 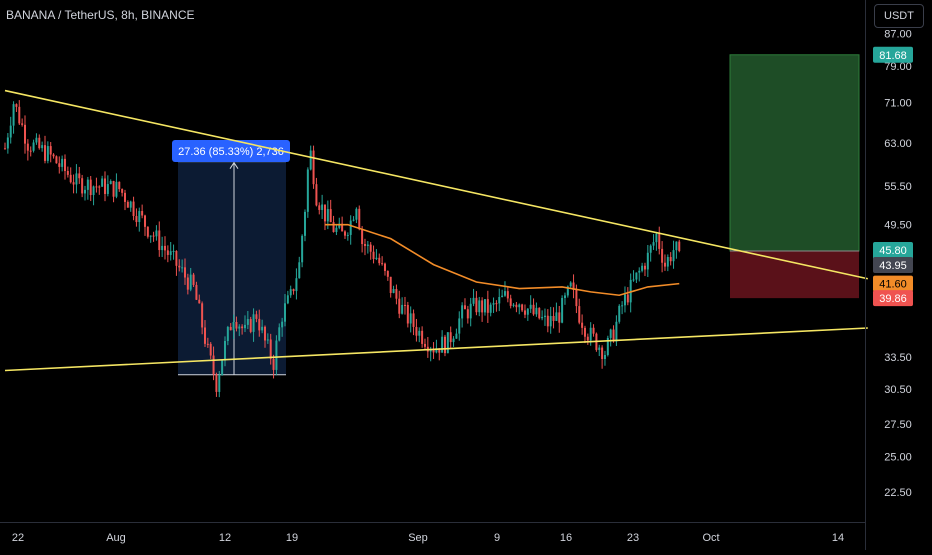 I want to click on time-axis, so click(x=432, y=536).